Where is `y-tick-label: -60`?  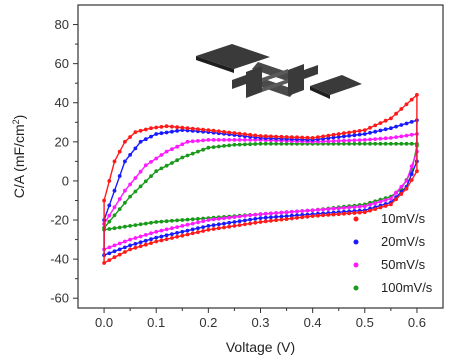 y-tick-label: -60 is located at coordinates (59, 298).